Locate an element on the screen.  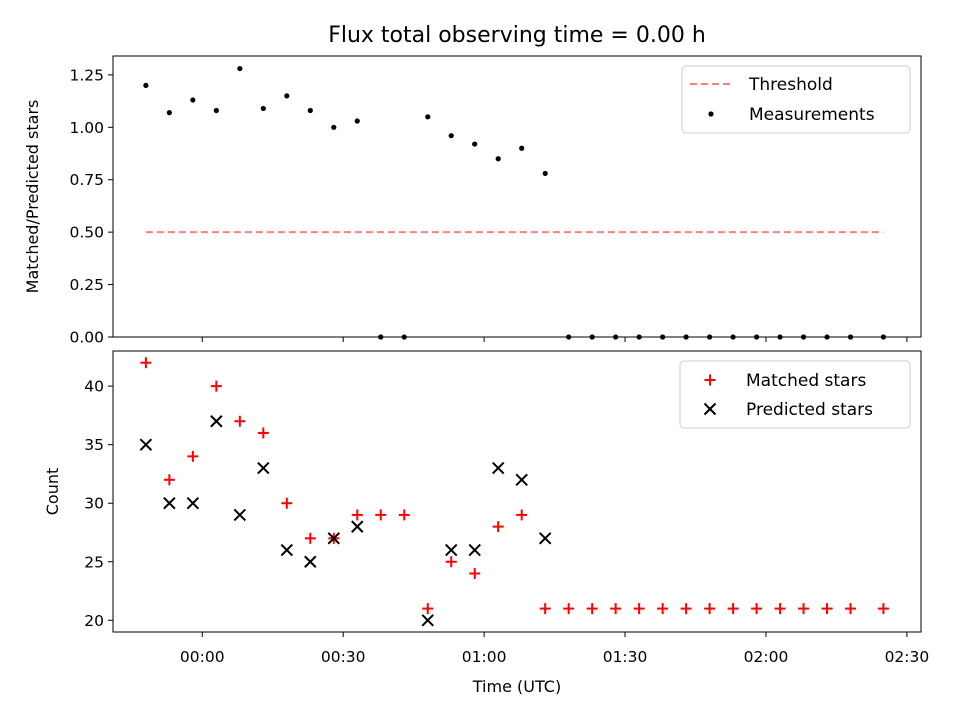
y-axis-label: Matched/Predicted stars is located at coordinates (32, 197).